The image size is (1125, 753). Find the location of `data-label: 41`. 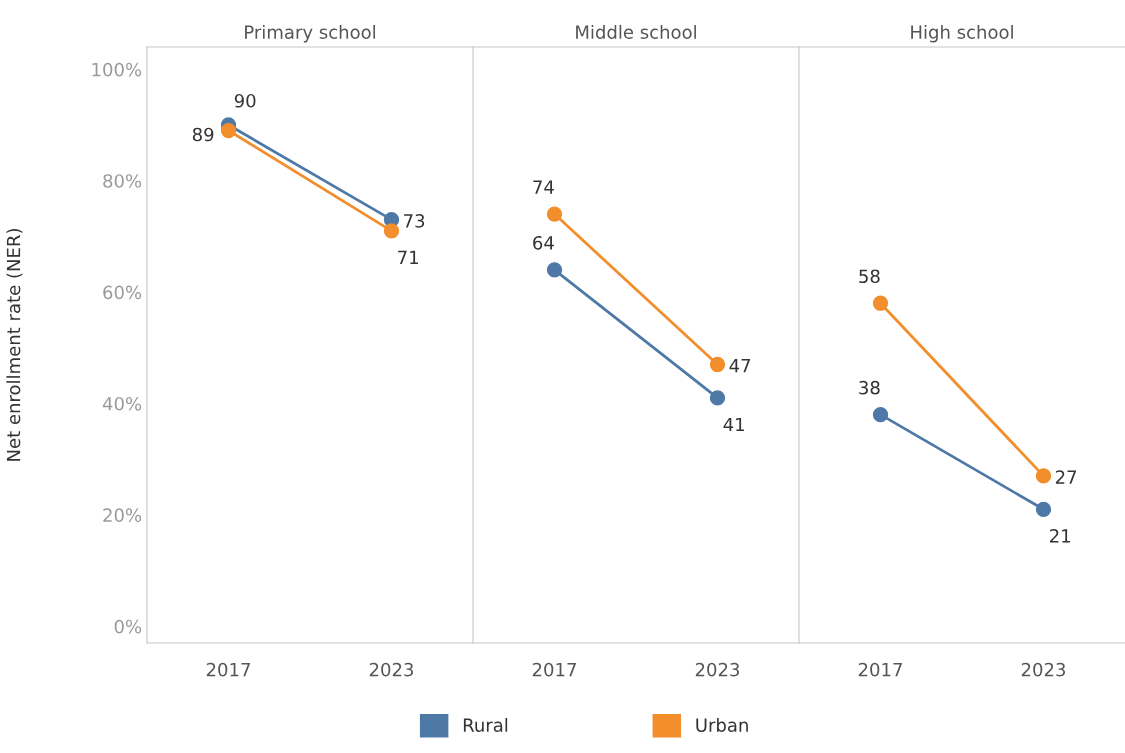

data-label: 41 is located at coordinates (733, 424).